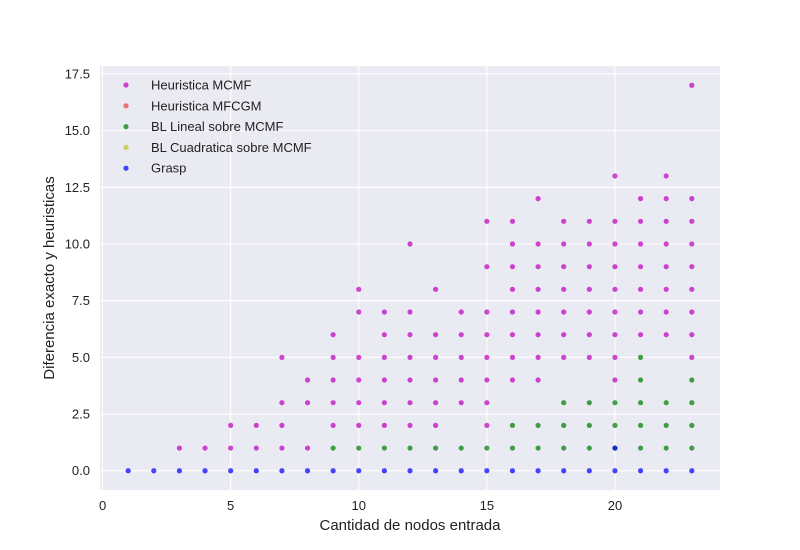 The width and height of the screenshot is (800, 550). I want to click on y-tick-label: 7.5, so click(81, 300).